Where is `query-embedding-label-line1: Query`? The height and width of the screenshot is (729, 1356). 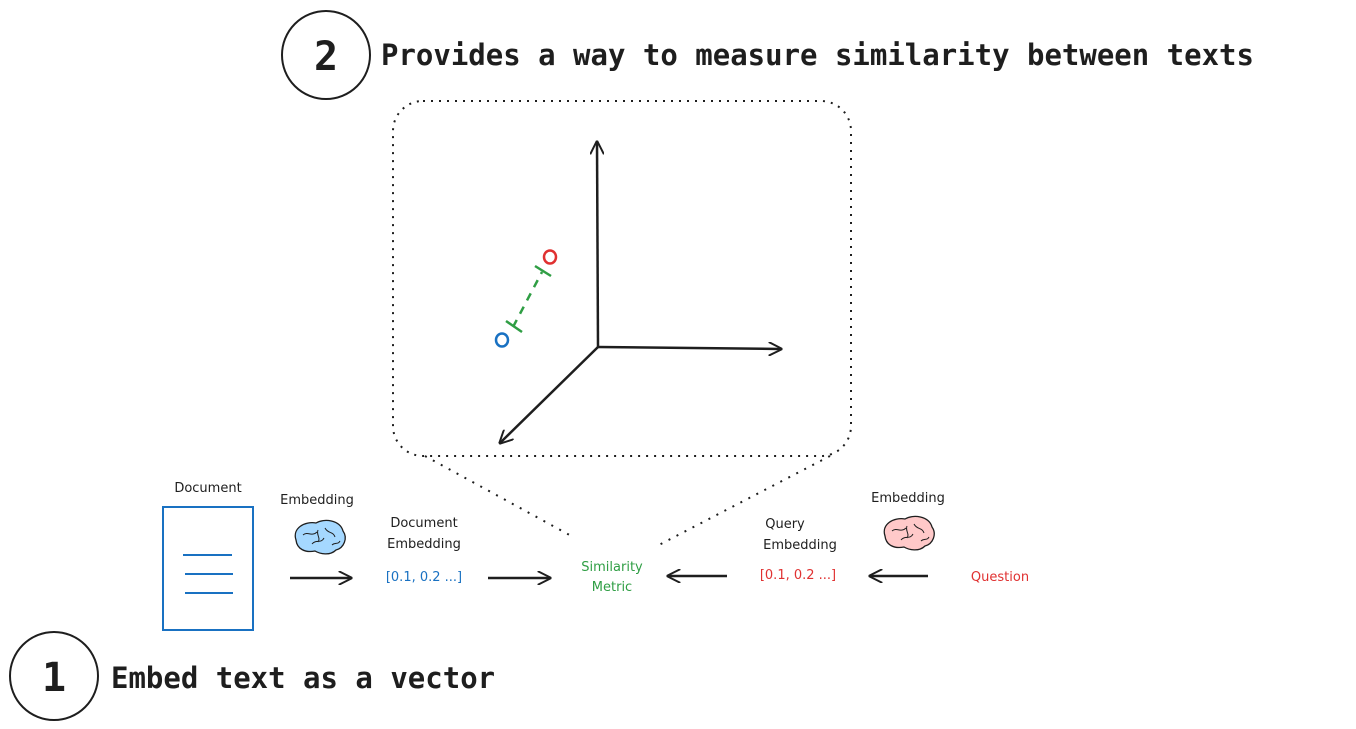 query-embedding-label-line1: Query is located at coordinates (785, 524).